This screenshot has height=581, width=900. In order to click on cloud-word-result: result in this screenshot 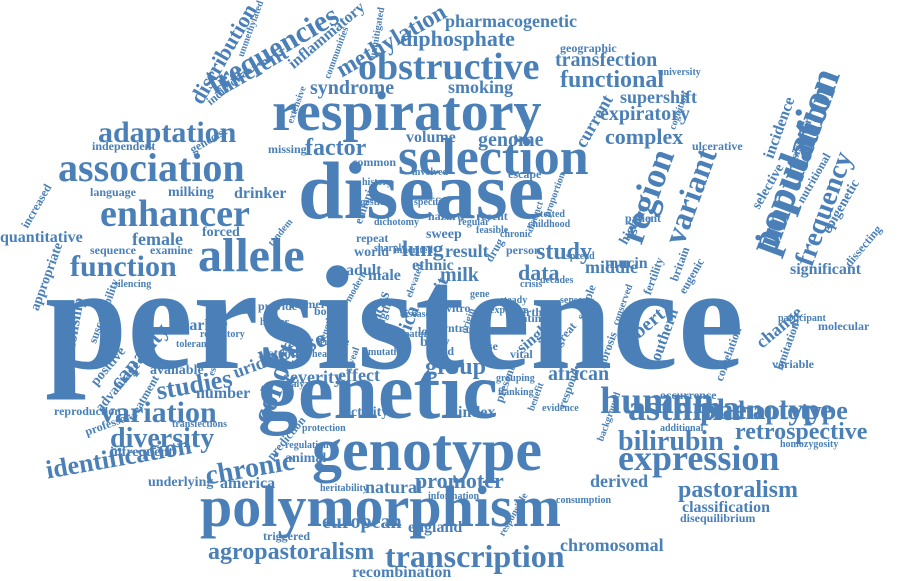, I will do `click(467, 251)`.